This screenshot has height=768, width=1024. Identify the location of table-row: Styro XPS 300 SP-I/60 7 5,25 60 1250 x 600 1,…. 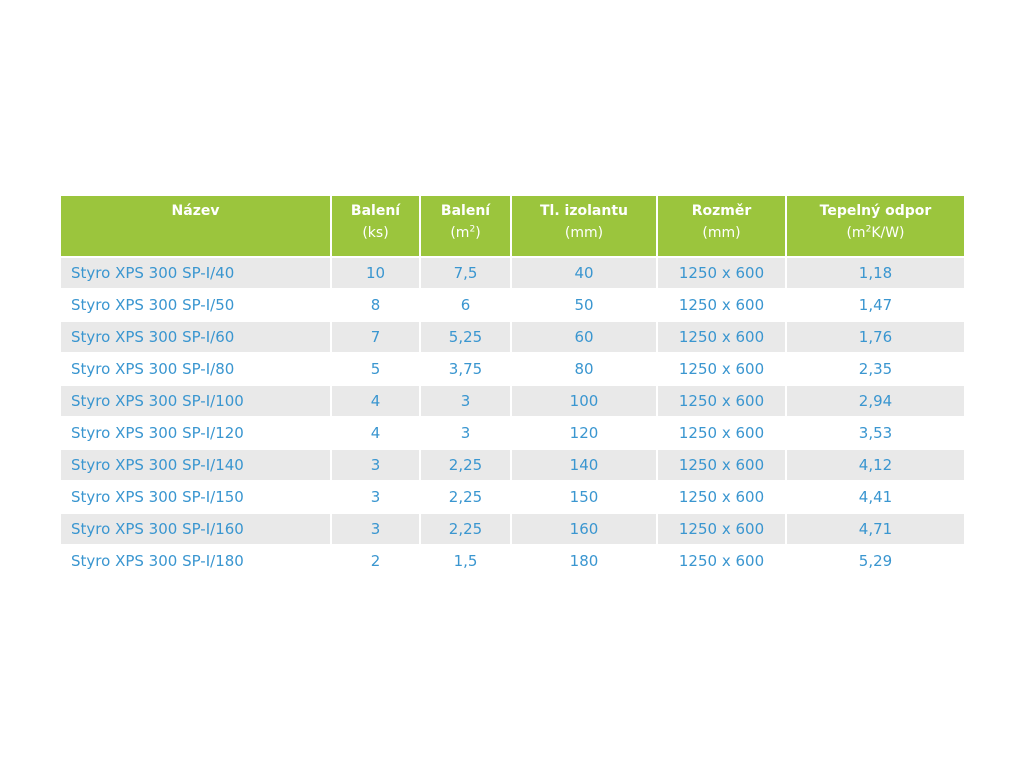
(512, 336).